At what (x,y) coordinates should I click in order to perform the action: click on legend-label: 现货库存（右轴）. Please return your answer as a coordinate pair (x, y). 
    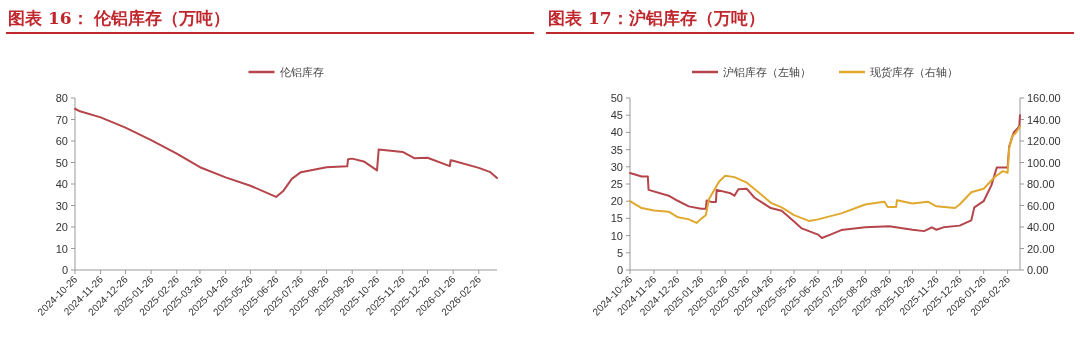
    Looking at the image, I should click on (914, 72).